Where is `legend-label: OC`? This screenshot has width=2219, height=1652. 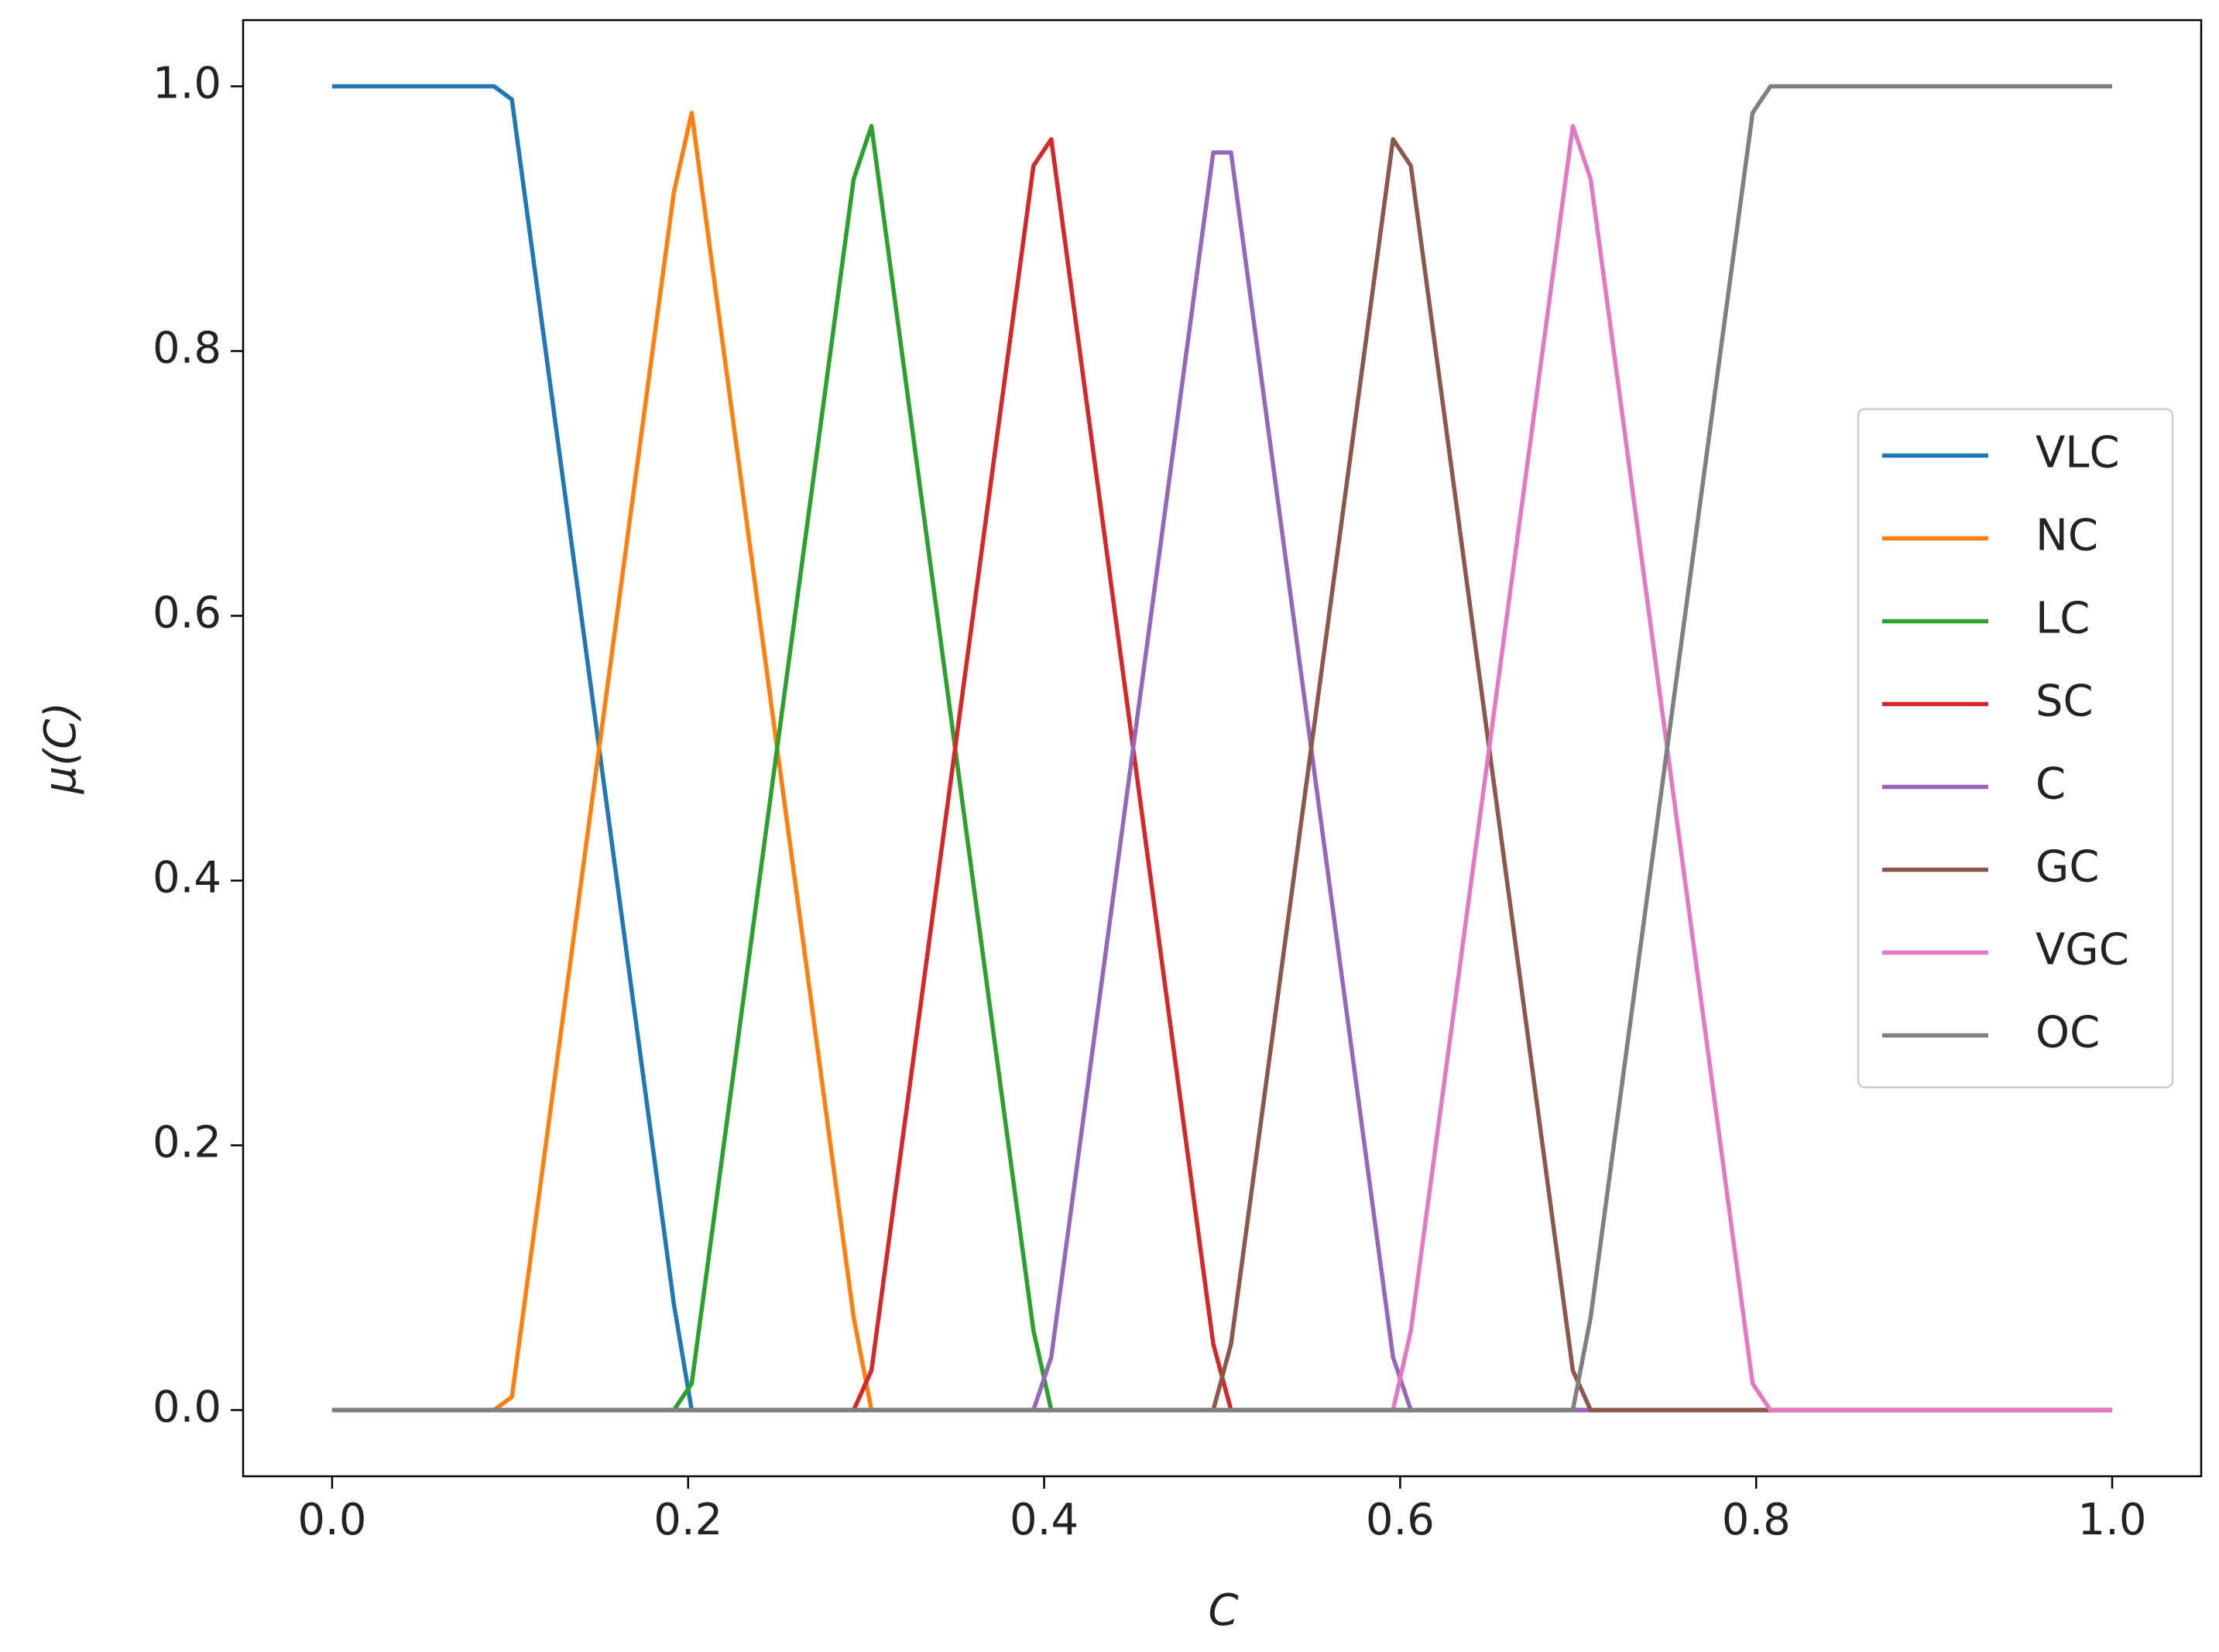
legend-label: OC is located at coordinates (2068, 1033).